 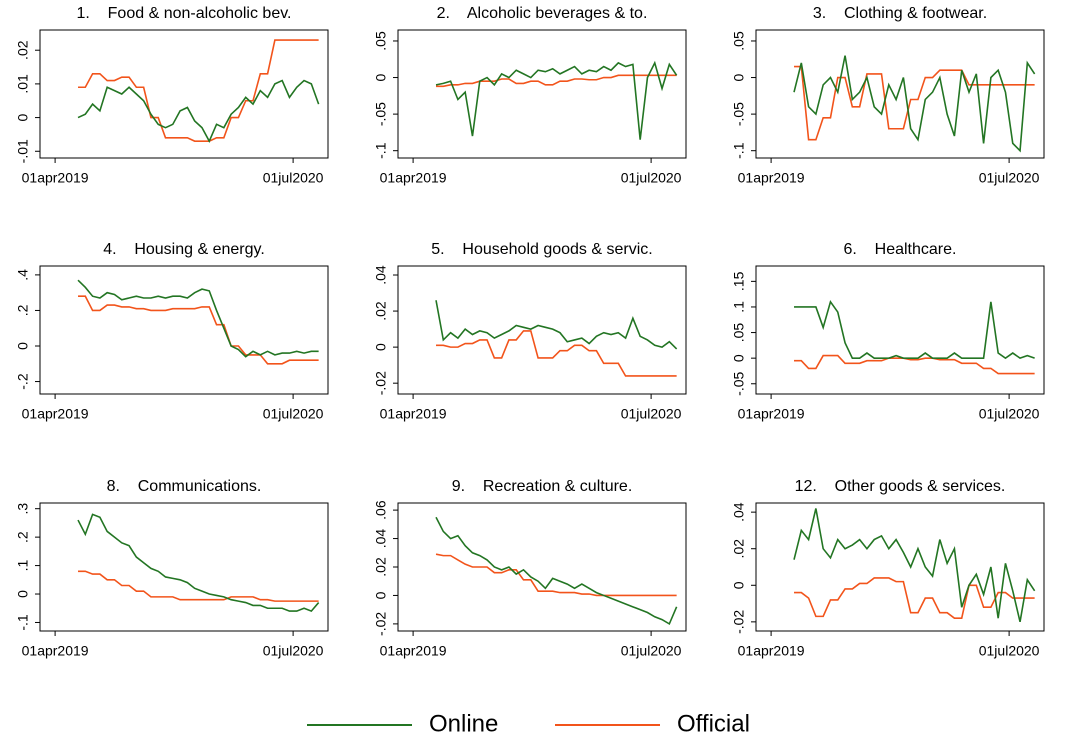 I want to click on chart-title: 2. Alcoholic beverages & to., so click(x=542, y=13).